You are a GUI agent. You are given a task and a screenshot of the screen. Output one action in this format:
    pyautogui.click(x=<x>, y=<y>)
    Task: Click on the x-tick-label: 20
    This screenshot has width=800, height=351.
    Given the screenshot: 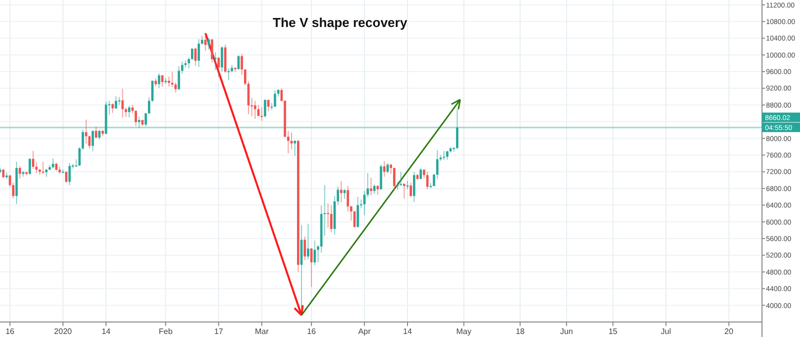 What is the action you would take?
    pyautogui.click(x=729, y=331)
    